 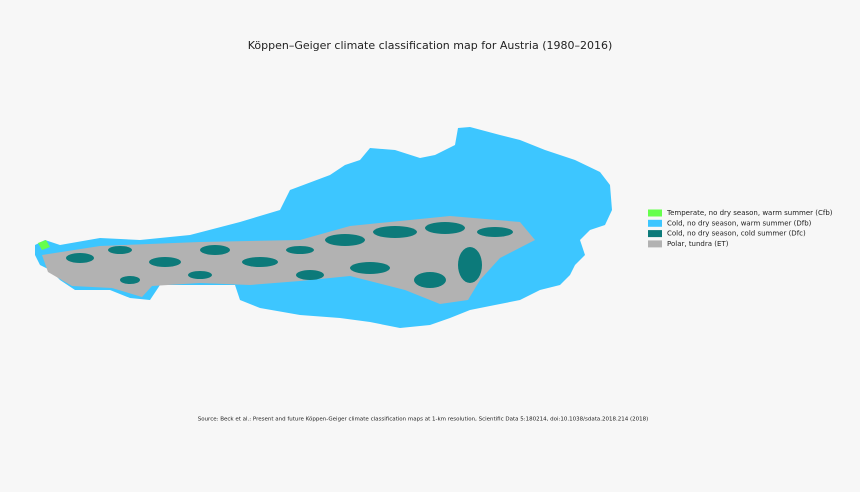 I want to click on region-cfb, so click(x=44, y=245).